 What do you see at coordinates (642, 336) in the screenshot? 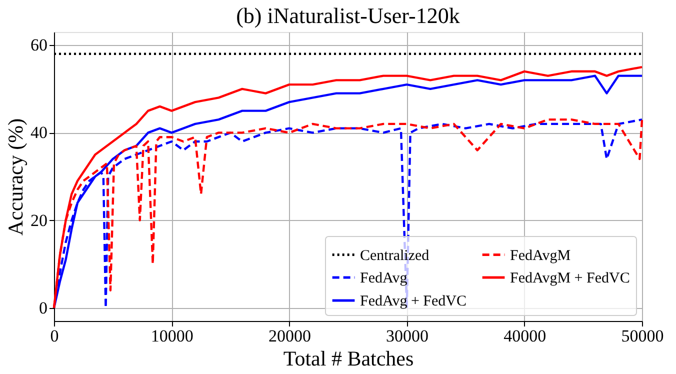
I see `x-tick-label: 50000` at bounding box center [642, 336].